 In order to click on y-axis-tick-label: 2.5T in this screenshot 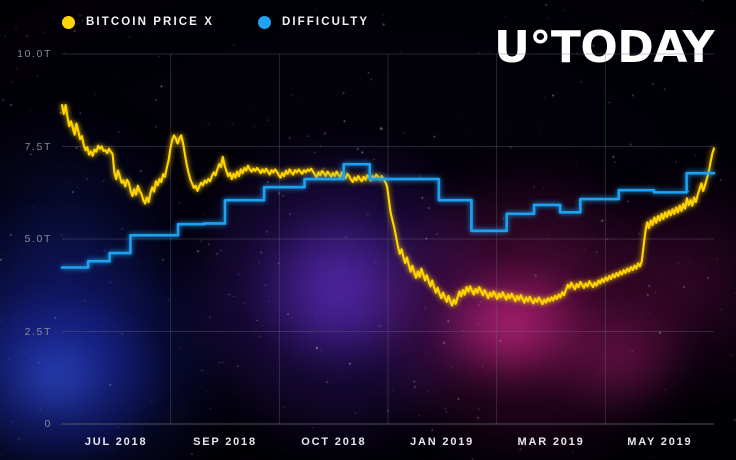, I will do `click(38, 331)`.